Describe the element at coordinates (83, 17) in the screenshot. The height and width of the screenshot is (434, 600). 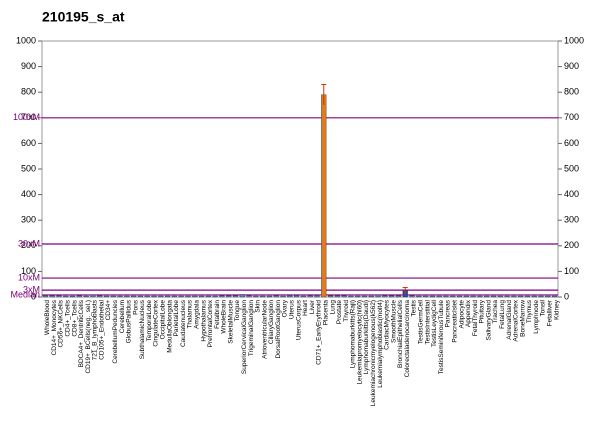
I see `chart-title: 210195_s_at` at that location.